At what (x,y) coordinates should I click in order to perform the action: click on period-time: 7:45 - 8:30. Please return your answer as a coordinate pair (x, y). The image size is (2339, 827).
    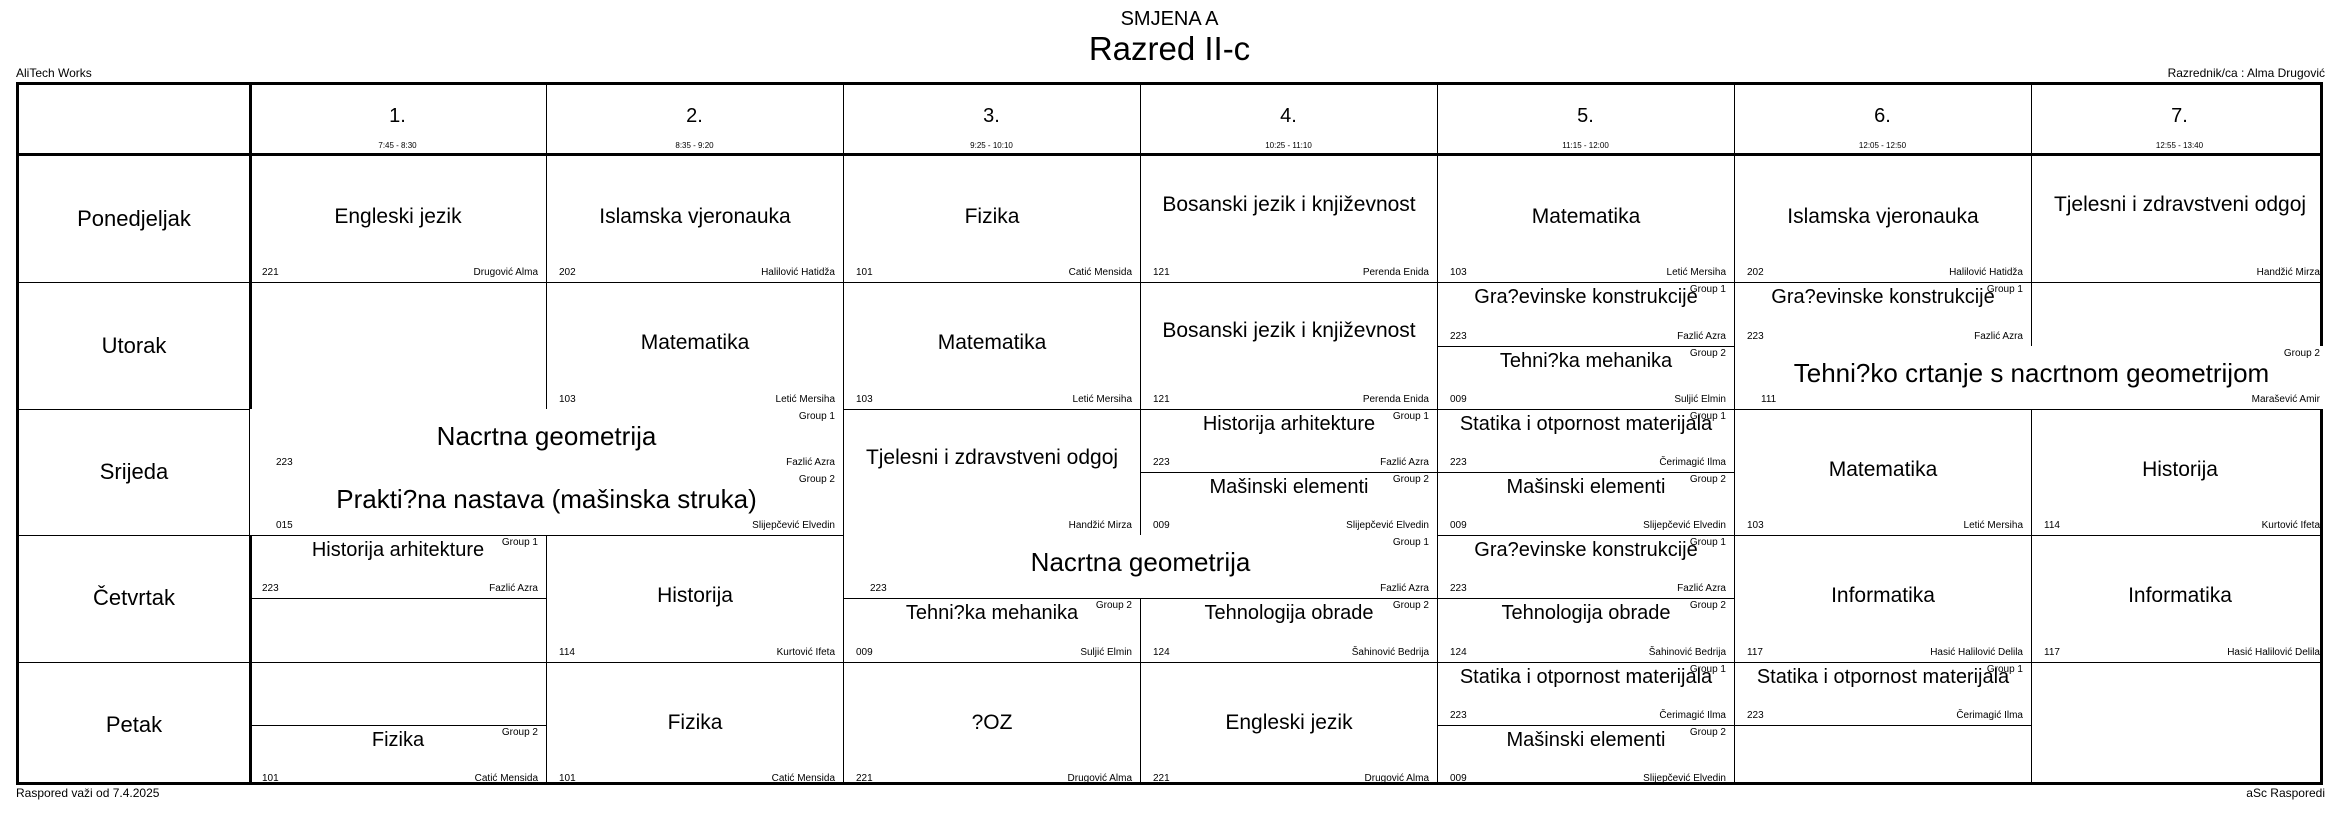
    Looking at the image, I should click on (397, 145).